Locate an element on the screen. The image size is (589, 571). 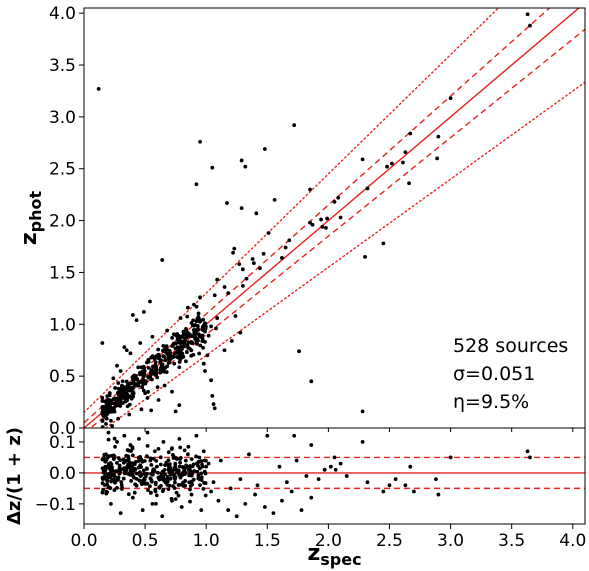
y-tick-label: 2.5 is located at coordinates (62, 170).